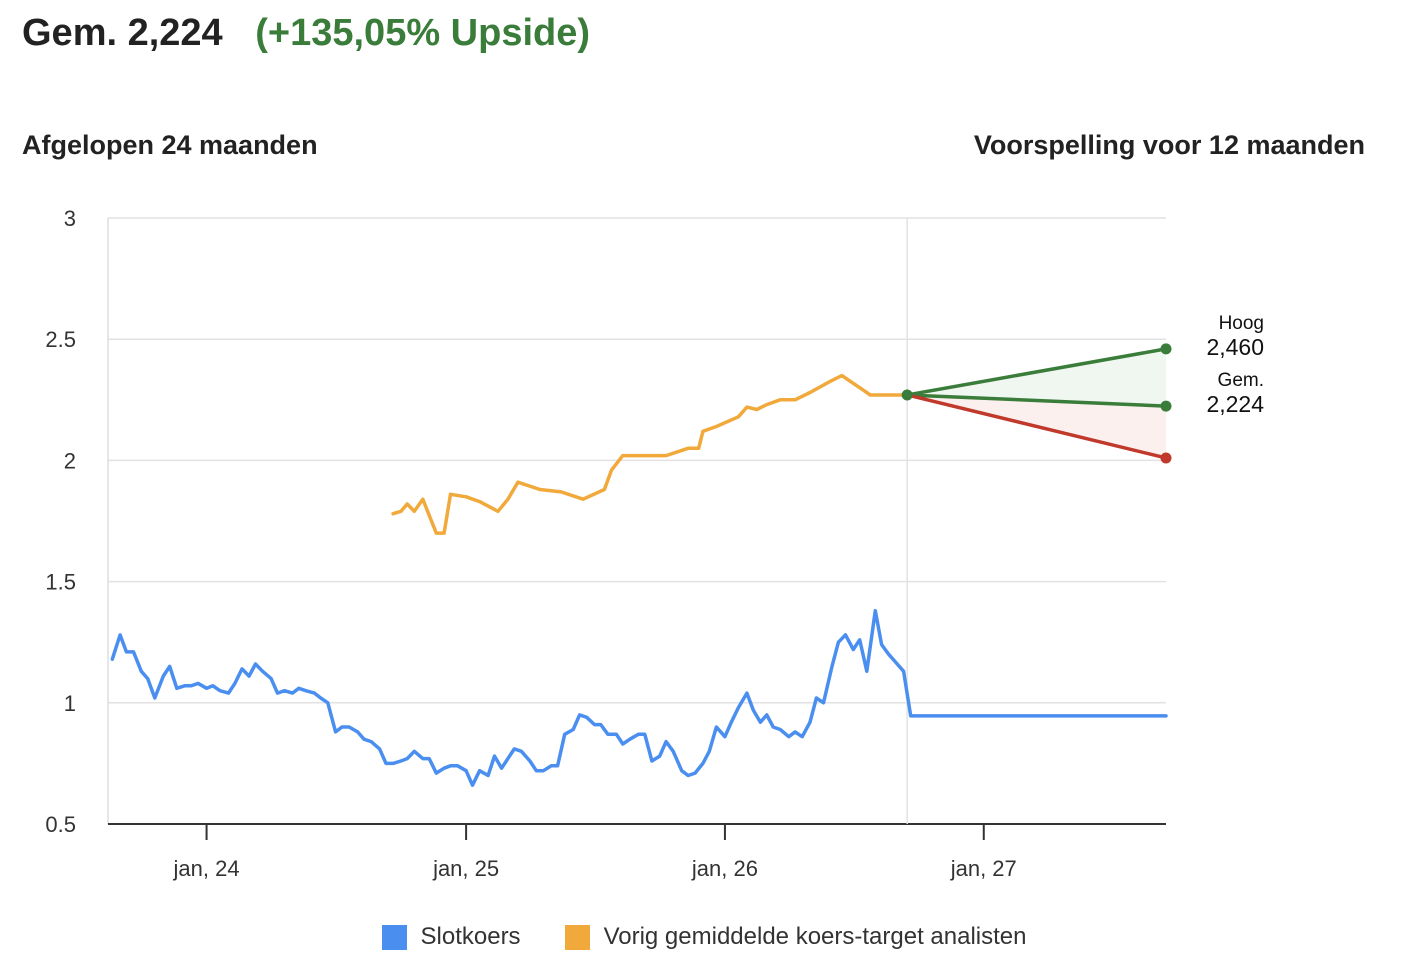 The image size is (1408, 968). I want to click on forecast-high-label: Hoog, so click(1241, 323).